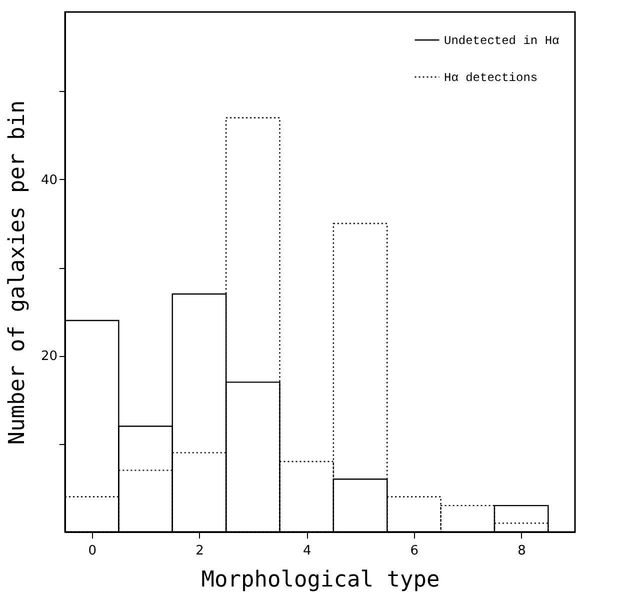  What do you see at coordinates (92, 551) in the screenshot?
I see `x-tick-label: 0` at bounding box center [92, 551].